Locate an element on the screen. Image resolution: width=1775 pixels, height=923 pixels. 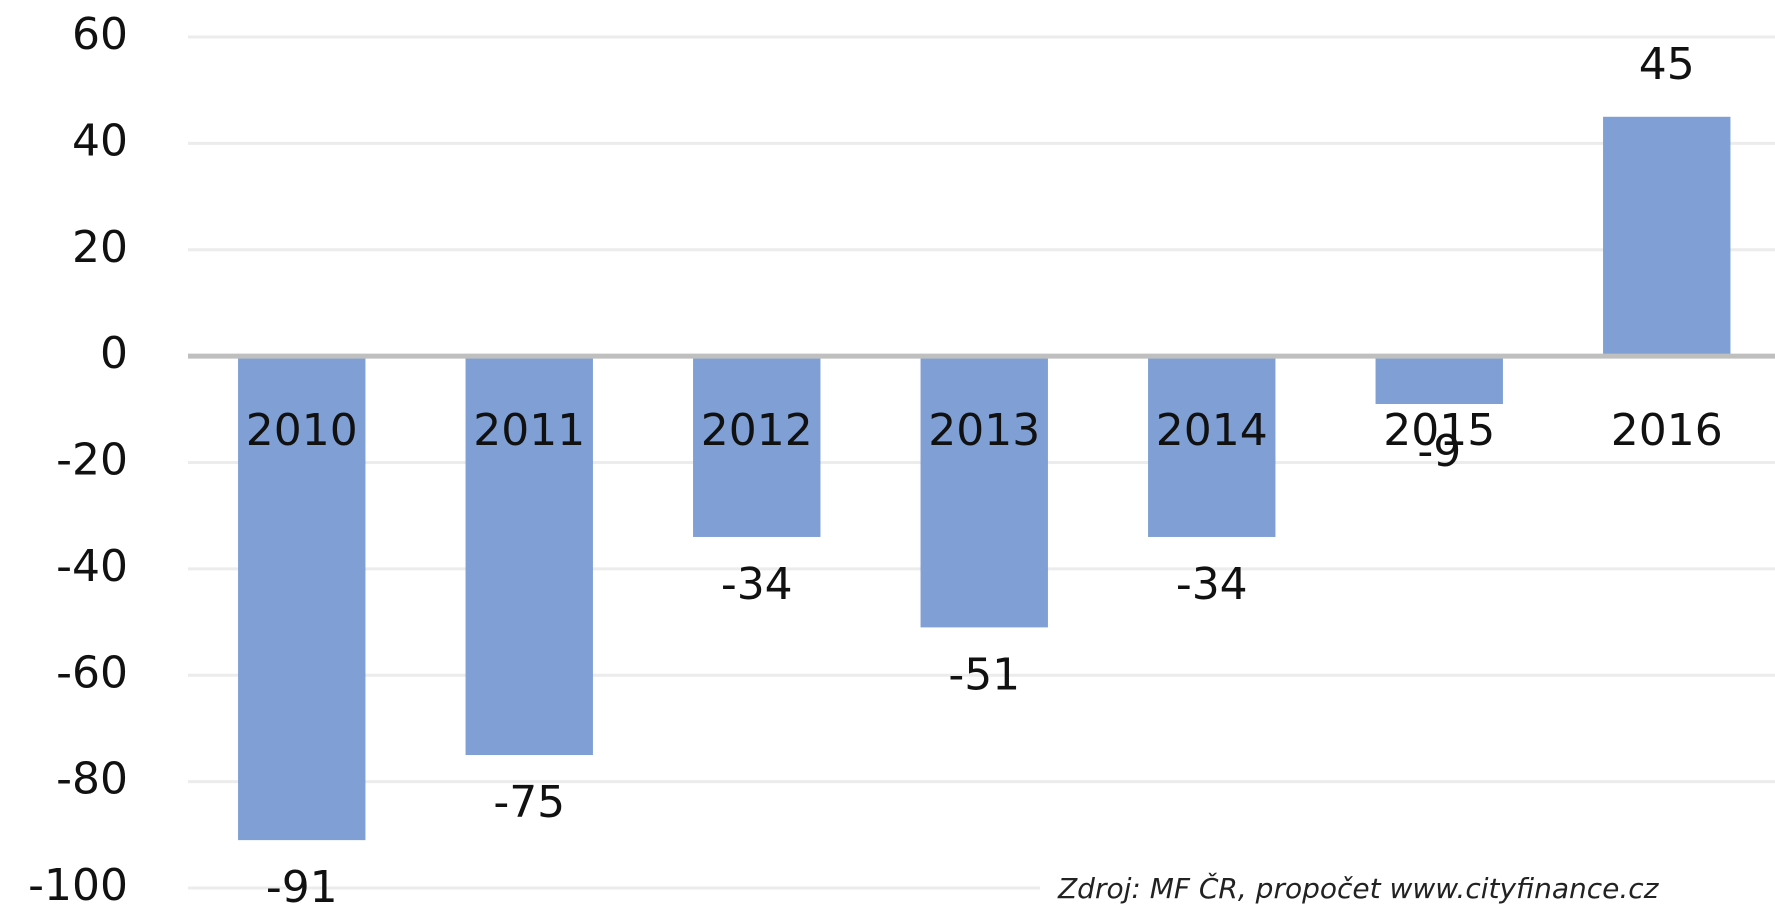
y-tick-label: 20 is located at coordinates (100, 247).